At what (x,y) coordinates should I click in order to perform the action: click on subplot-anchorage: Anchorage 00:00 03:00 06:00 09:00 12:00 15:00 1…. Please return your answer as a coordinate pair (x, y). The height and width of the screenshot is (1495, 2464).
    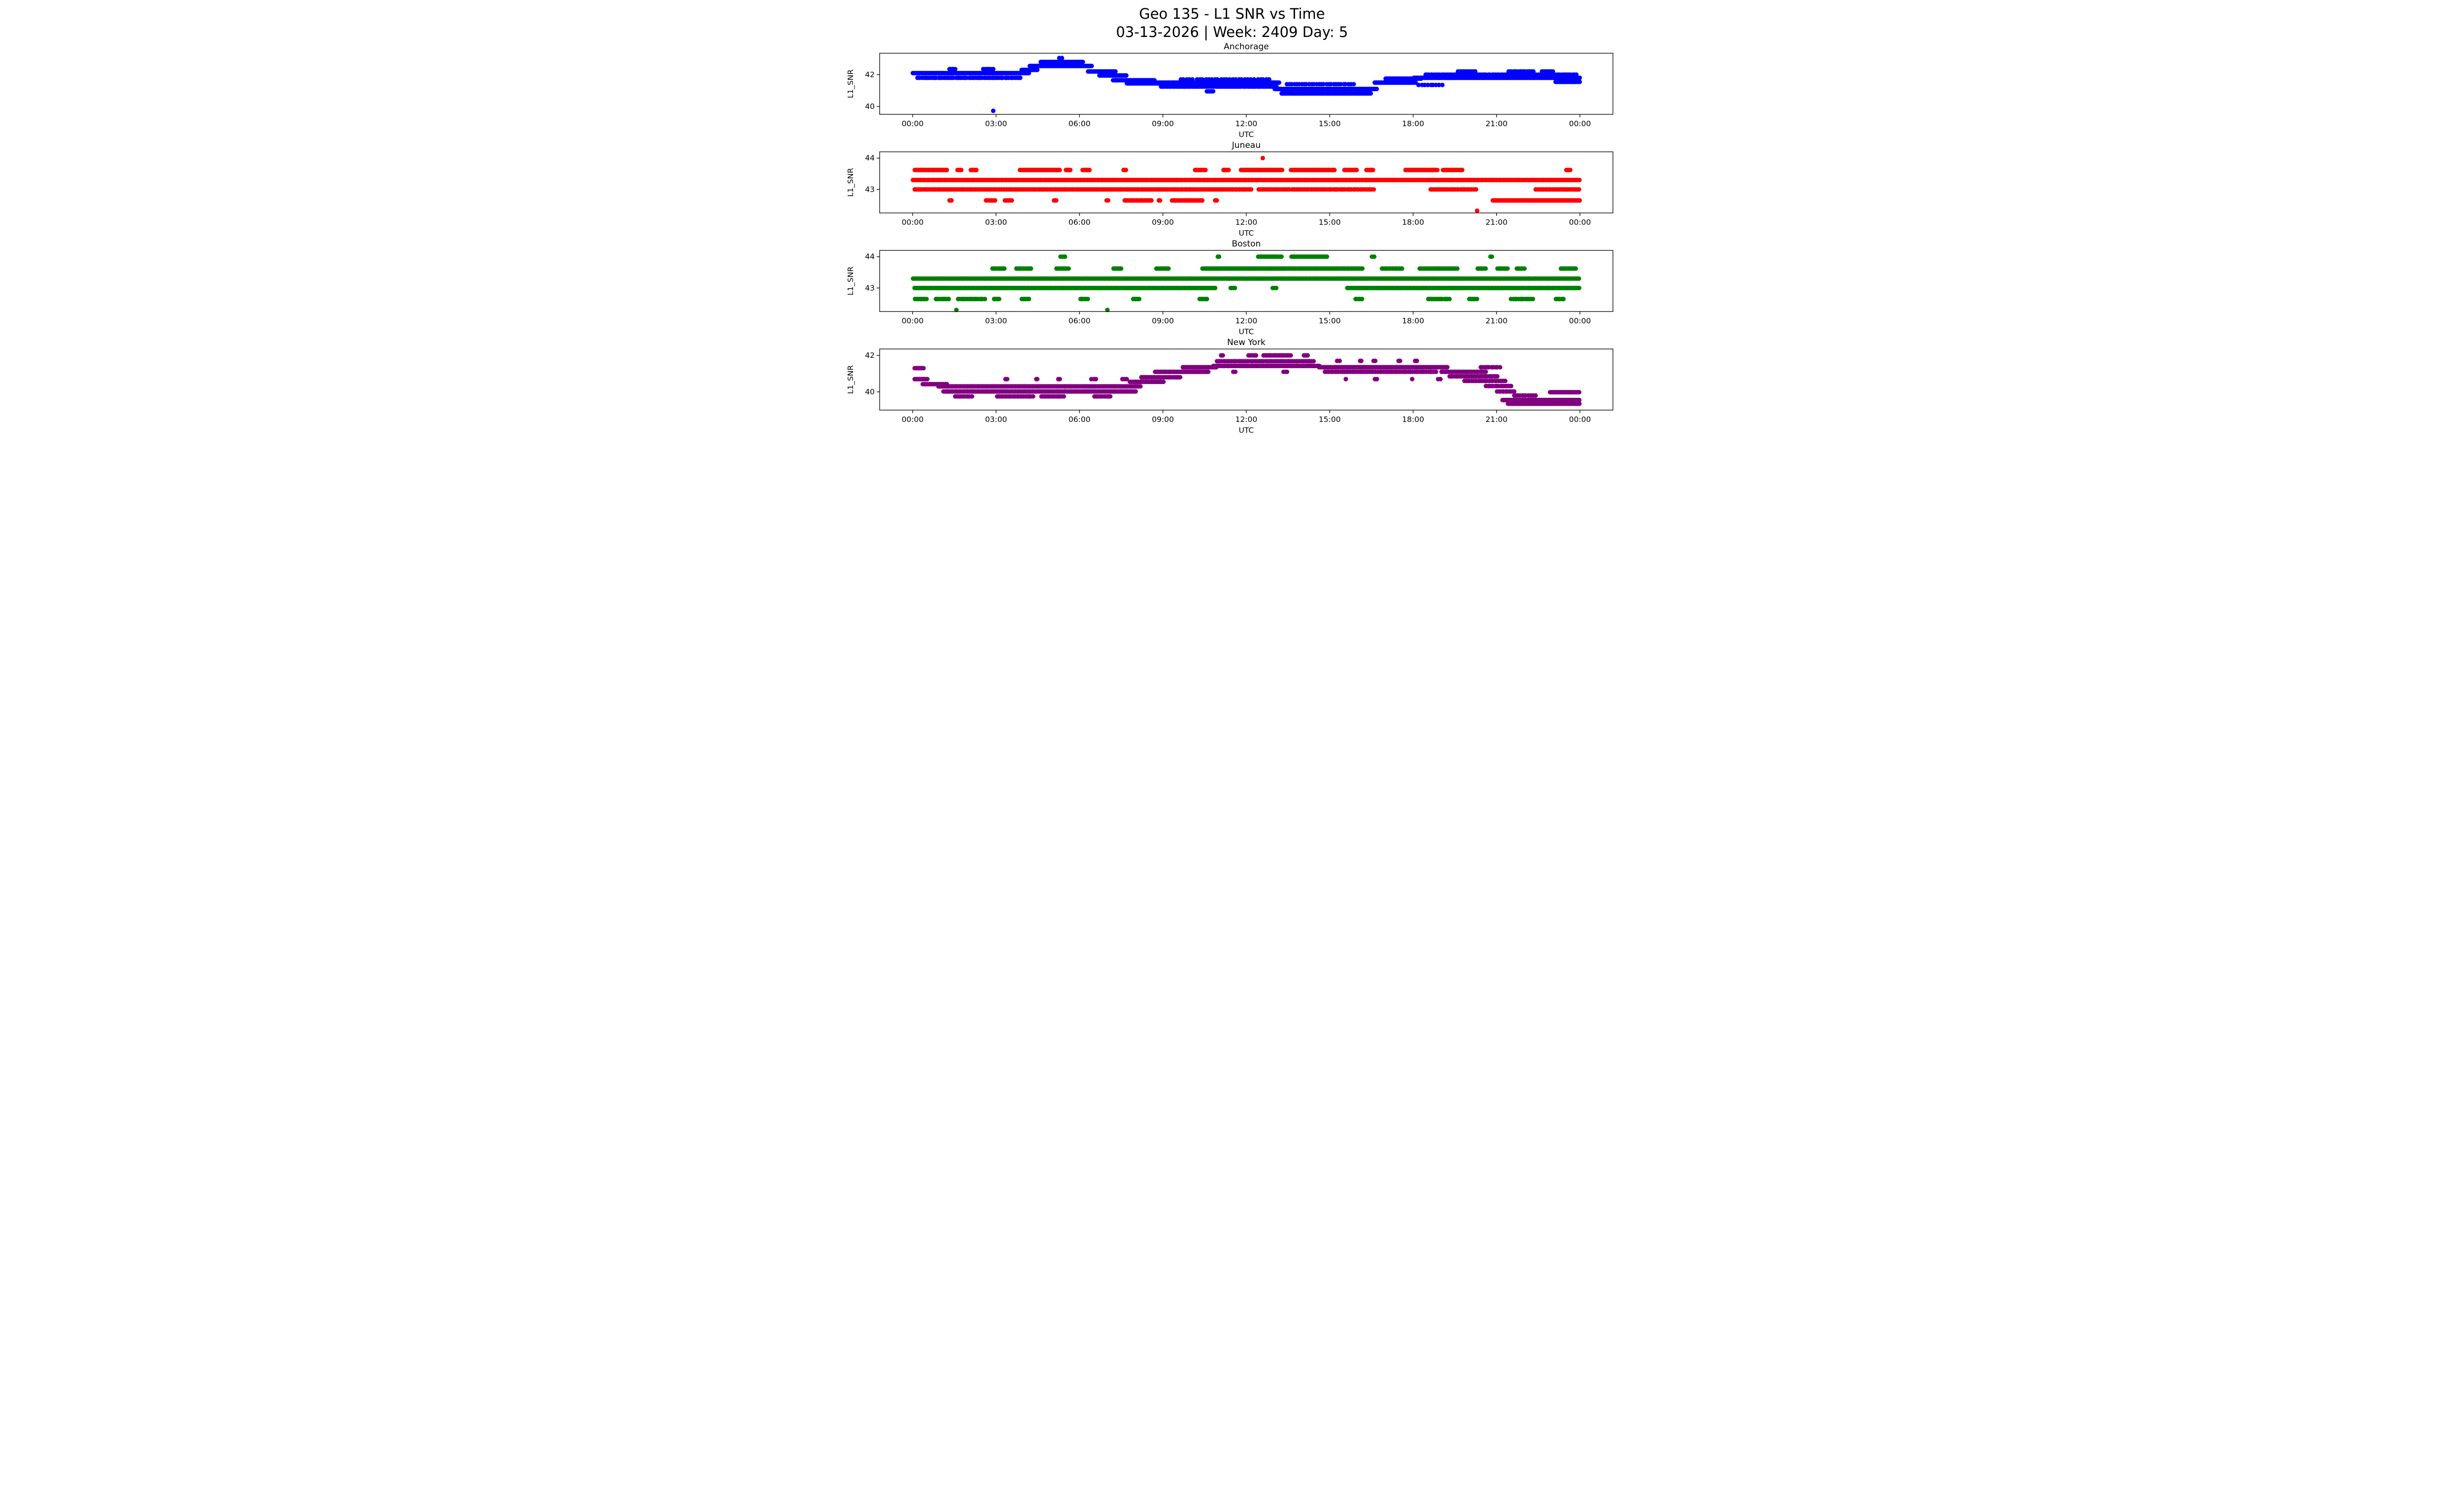
    Looking at the image, I should click on (1229, 90).